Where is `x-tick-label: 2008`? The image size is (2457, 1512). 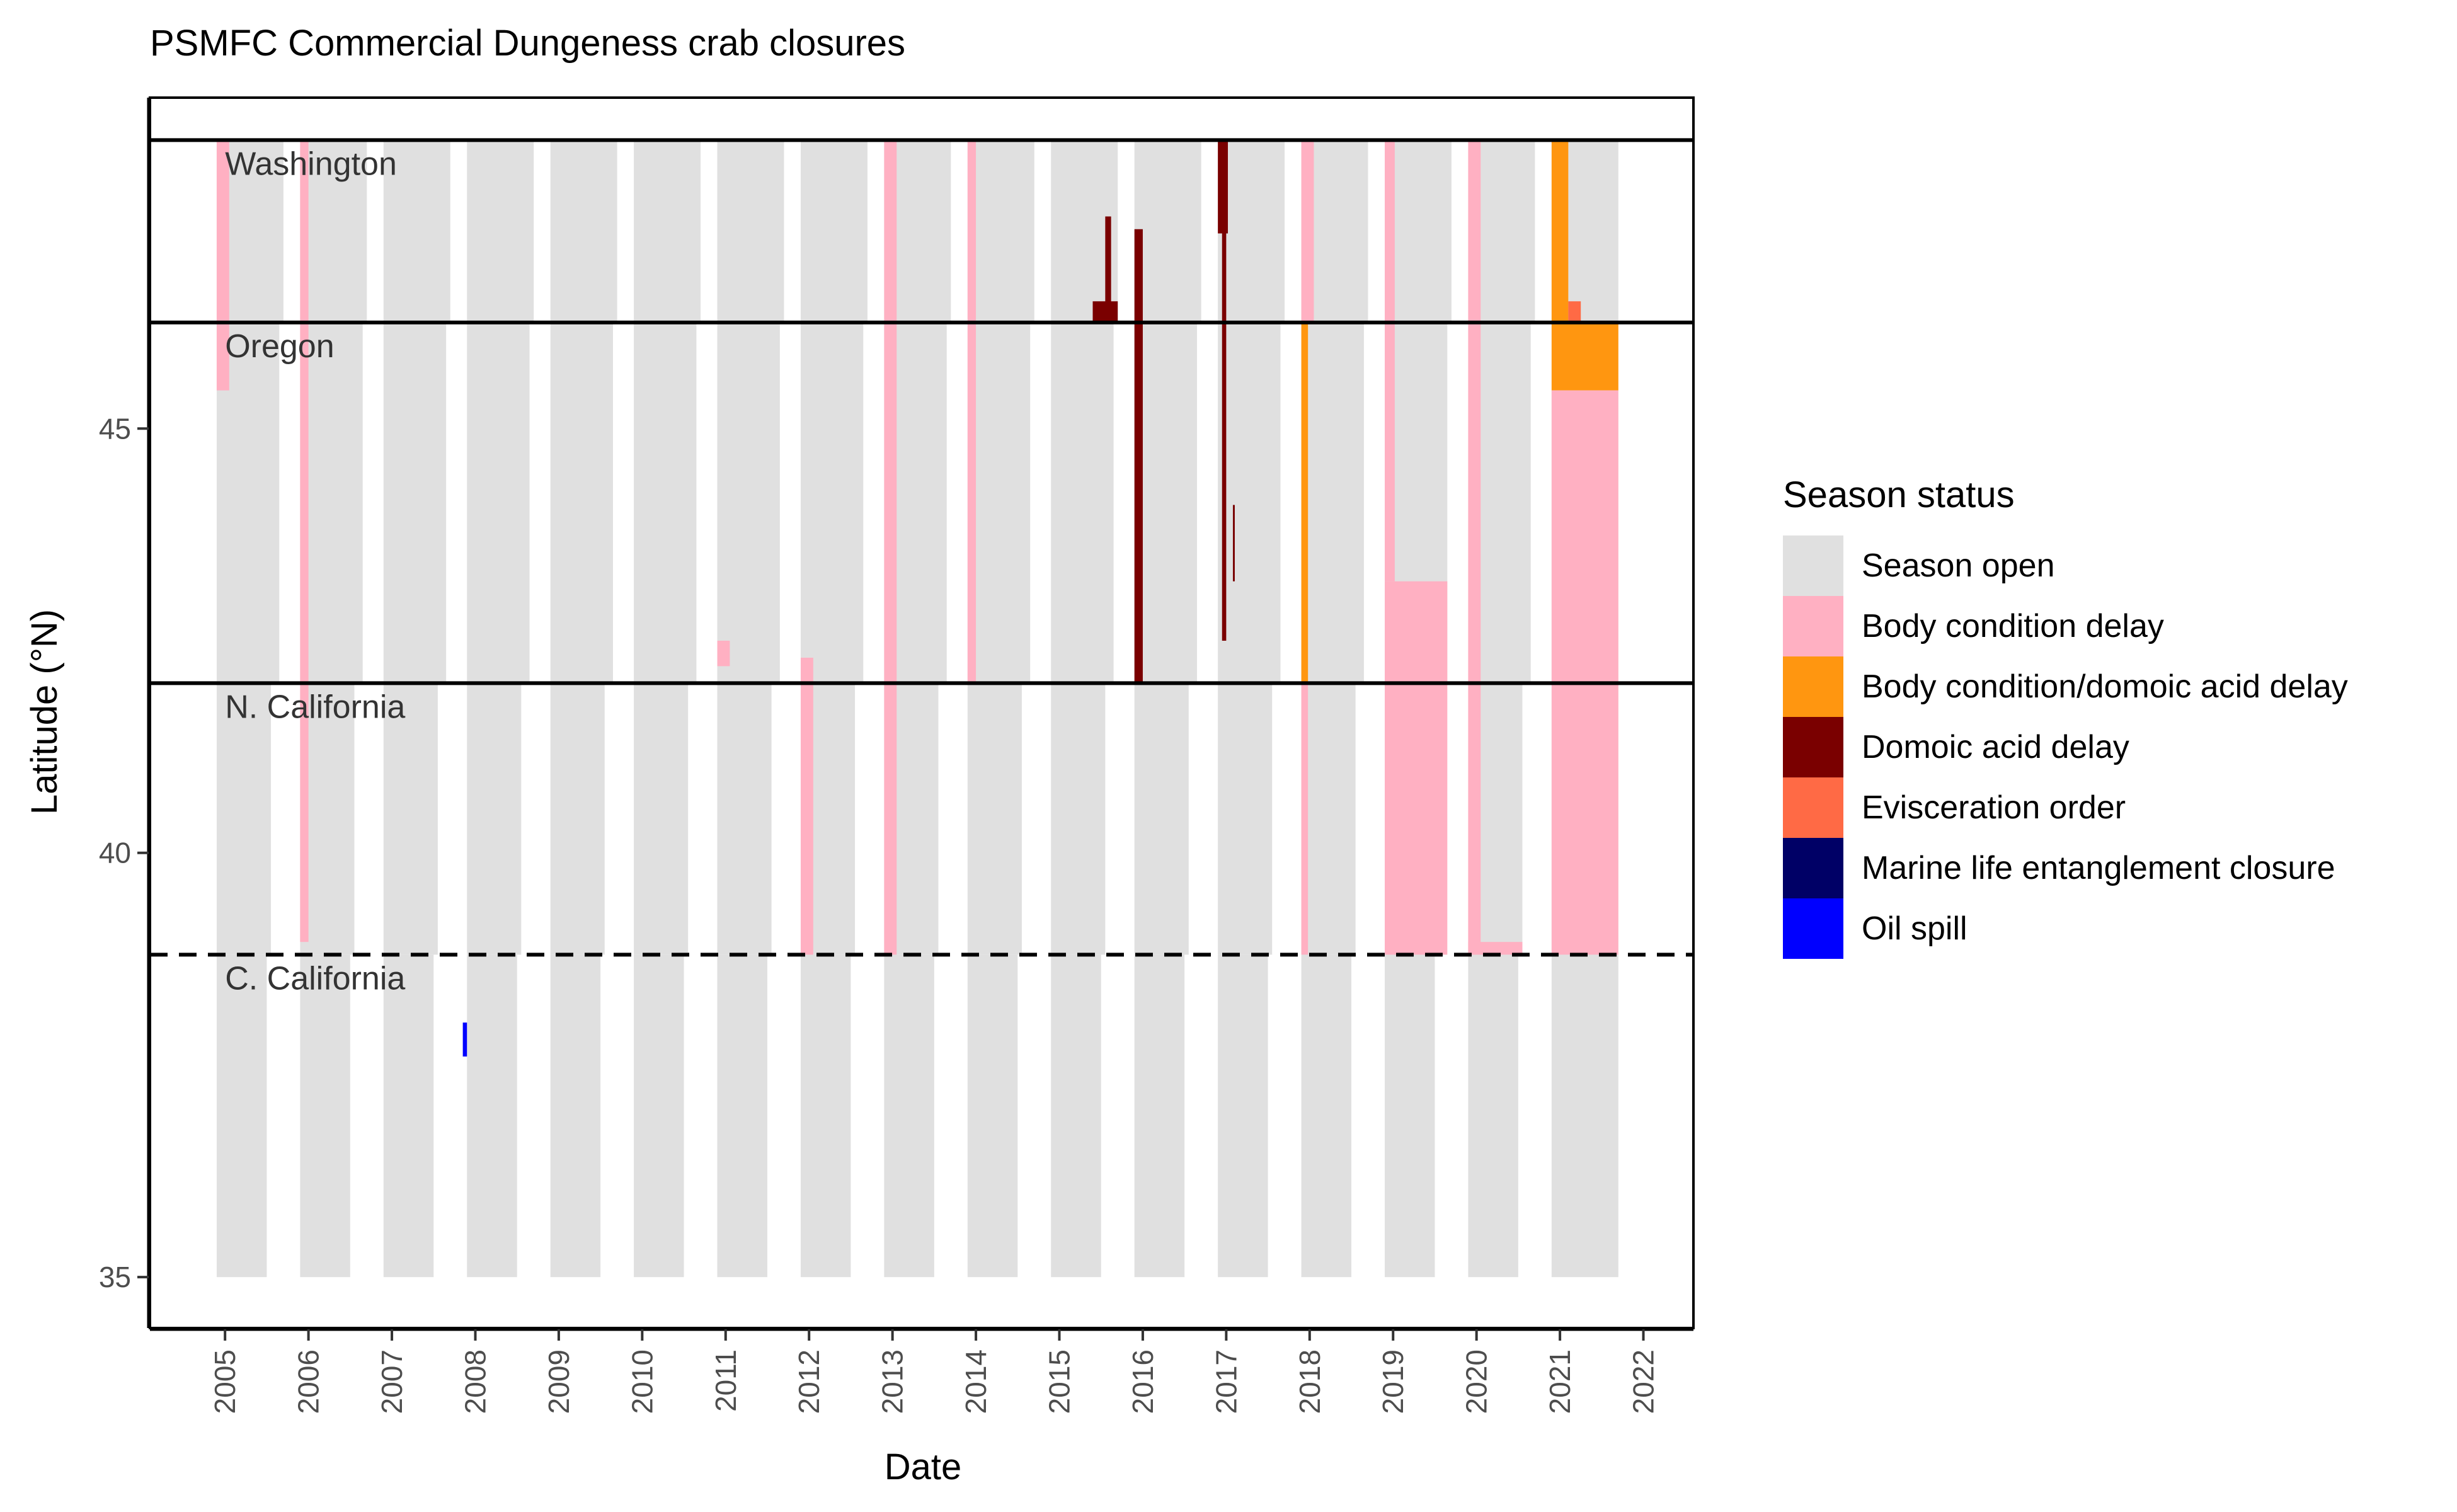 x-tick-label: 2008 is located at coordinates (475, 1381).